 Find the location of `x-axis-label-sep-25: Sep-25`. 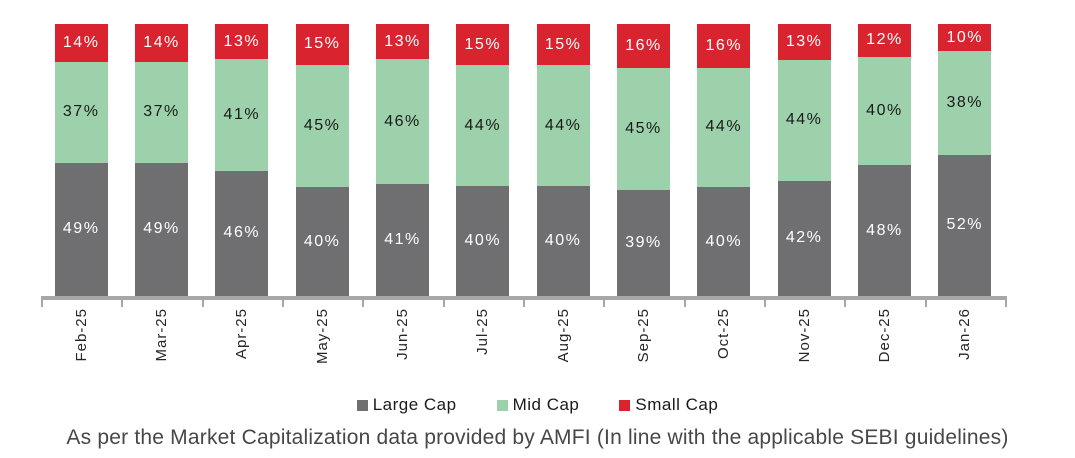

x-axis-label-sep-25: Sep-25 is located at coordinates (643, 335).